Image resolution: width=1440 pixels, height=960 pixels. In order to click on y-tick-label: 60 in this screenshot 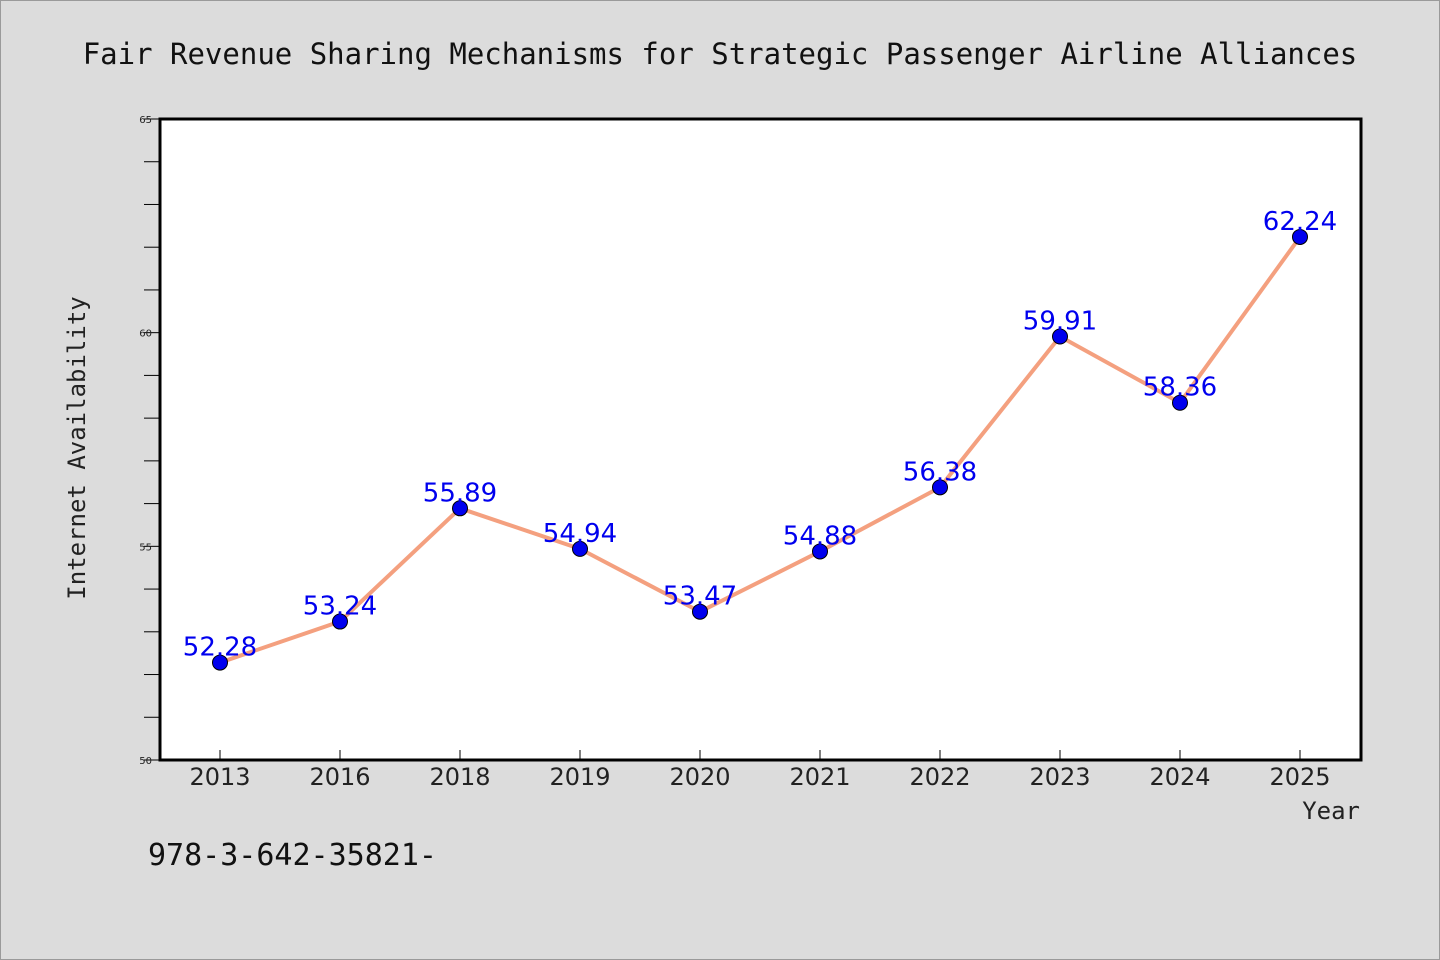, I will do `click(145, 334)`.